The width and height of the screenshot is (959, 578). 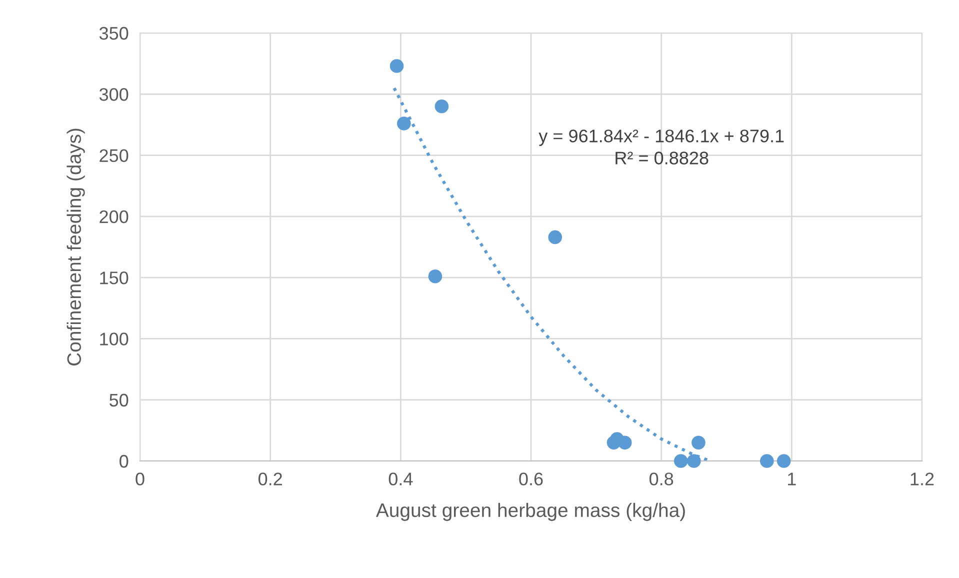 I want to click on x-tick-label: 0.8, so click(x=661, y=479).